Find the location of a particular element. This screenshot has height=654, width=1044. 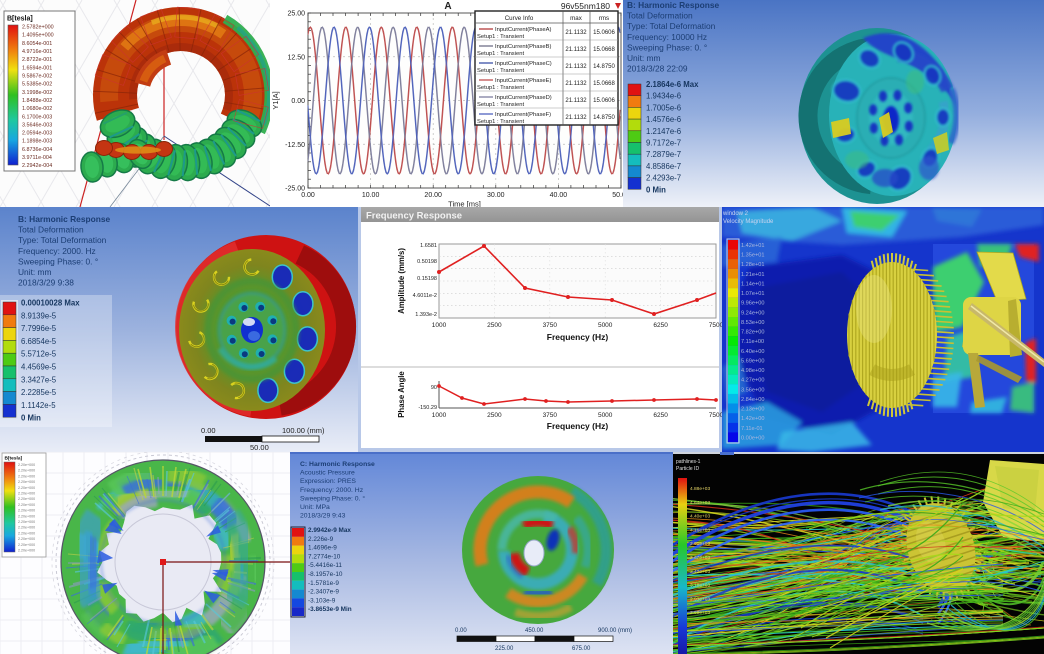

svg-text: 1.2147e-6 is located at coordinates (663, 131).